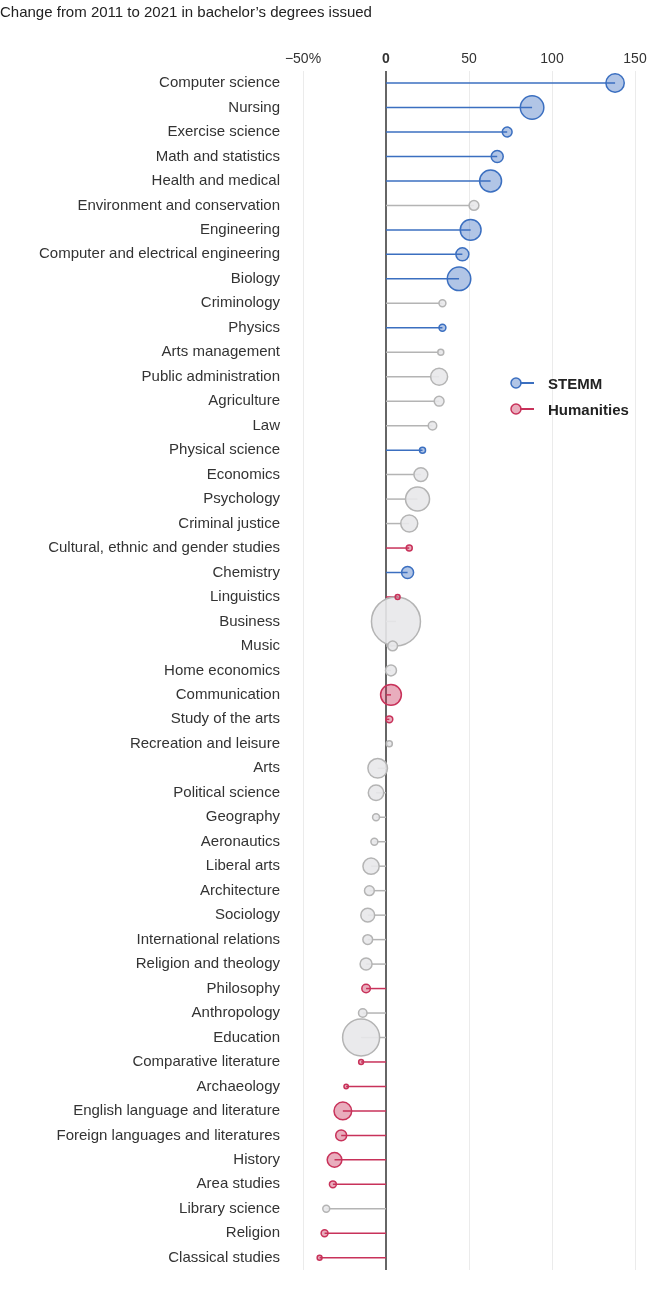 The height and width of the screenshot is (1296, 667). What do you see at coordinates (635, 58) in the screenshot?
I see `x-tick-label: 150` at bounding box center [635, 58].